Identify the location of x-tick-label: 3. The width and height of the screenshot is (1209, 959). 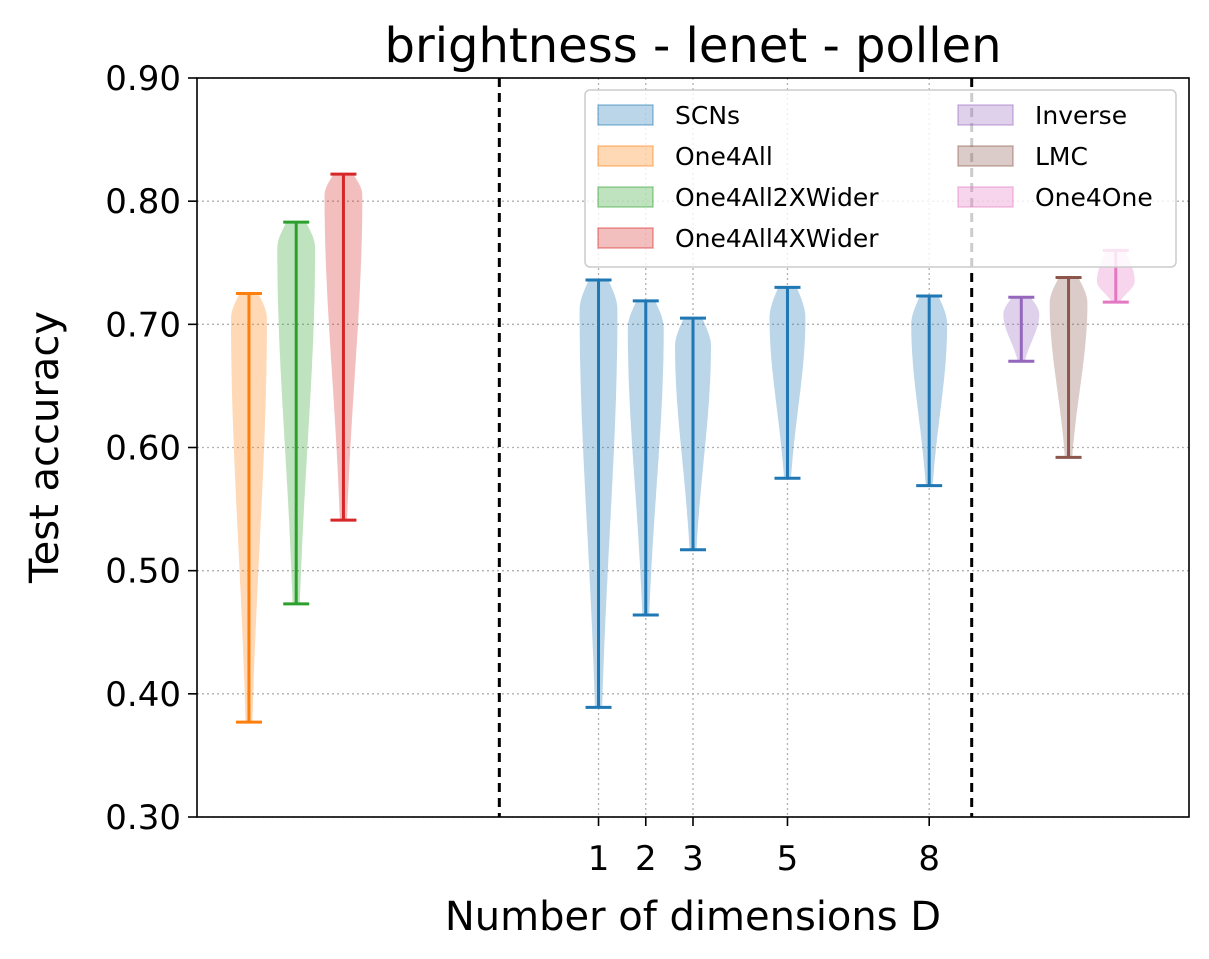
(693, 859).